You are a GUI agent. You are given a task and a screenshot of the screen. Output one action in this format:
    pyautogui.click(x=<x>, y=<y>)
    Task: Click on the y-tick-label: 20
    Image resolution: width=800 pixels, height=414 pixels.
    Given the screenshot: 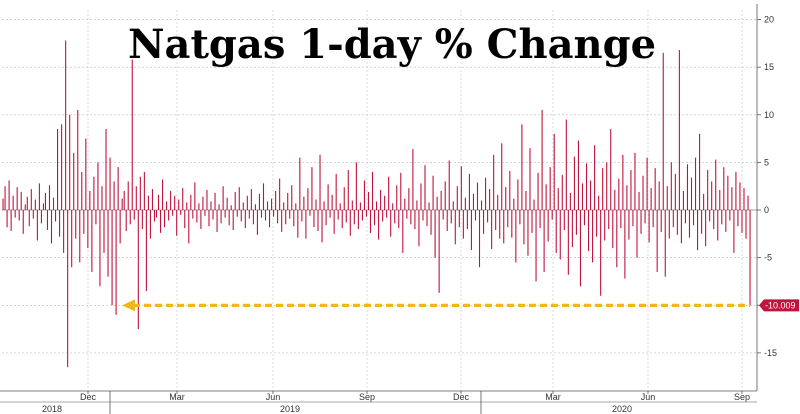 What is the action you would take?
    pyautogui.click(x=769, y=20)
    